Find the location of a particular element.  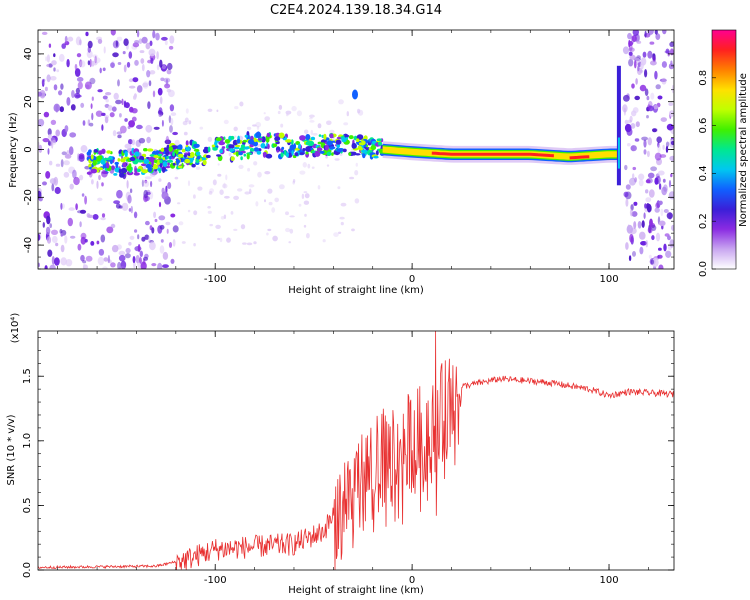

snr-ylabel: SNR (10 * v/v) is located at coordinates (11, 449).